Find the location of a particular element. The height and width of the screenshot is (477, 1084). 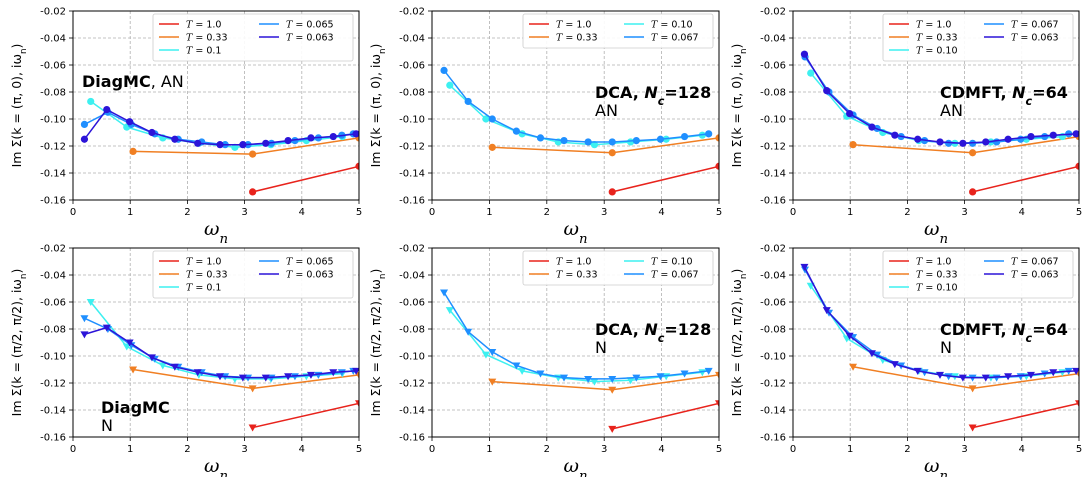

y-tick-label: -0.08 is located at coordinates (773, 93).